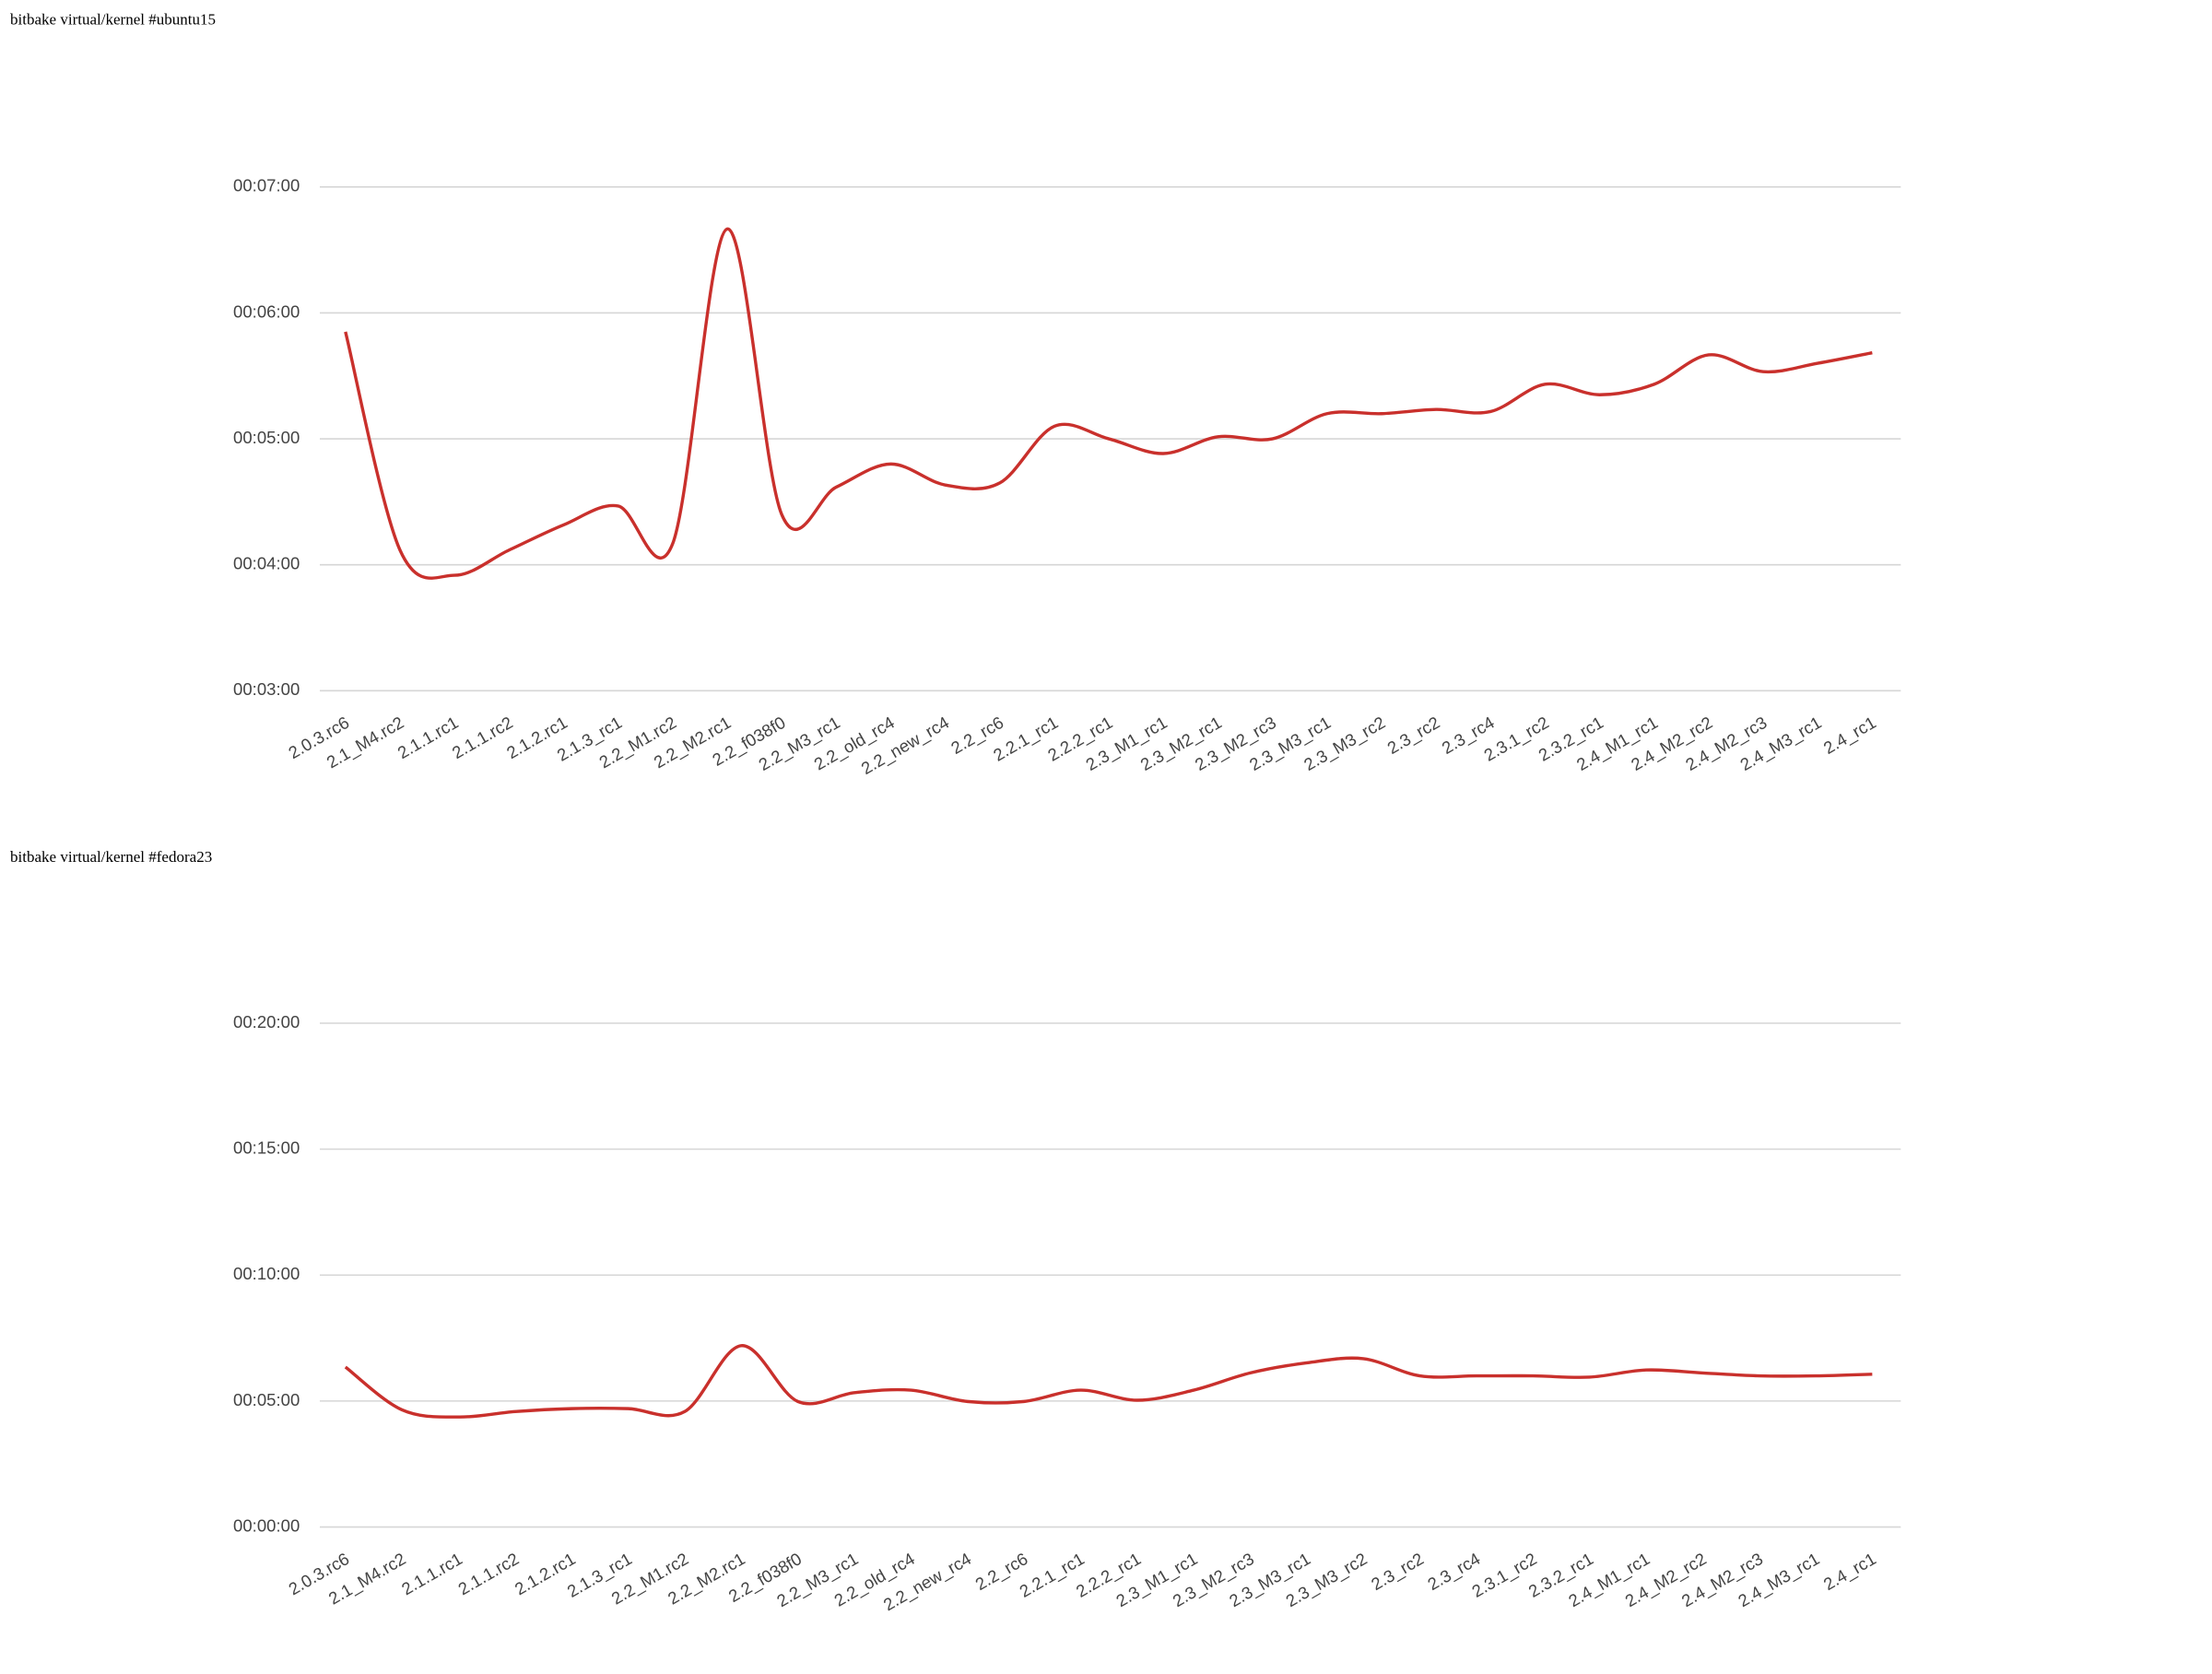  Describe the element at coordinates (111, 857) in the screenshot. I see `chart-title: bitbake virtual/kernel #fedora23` at that location.